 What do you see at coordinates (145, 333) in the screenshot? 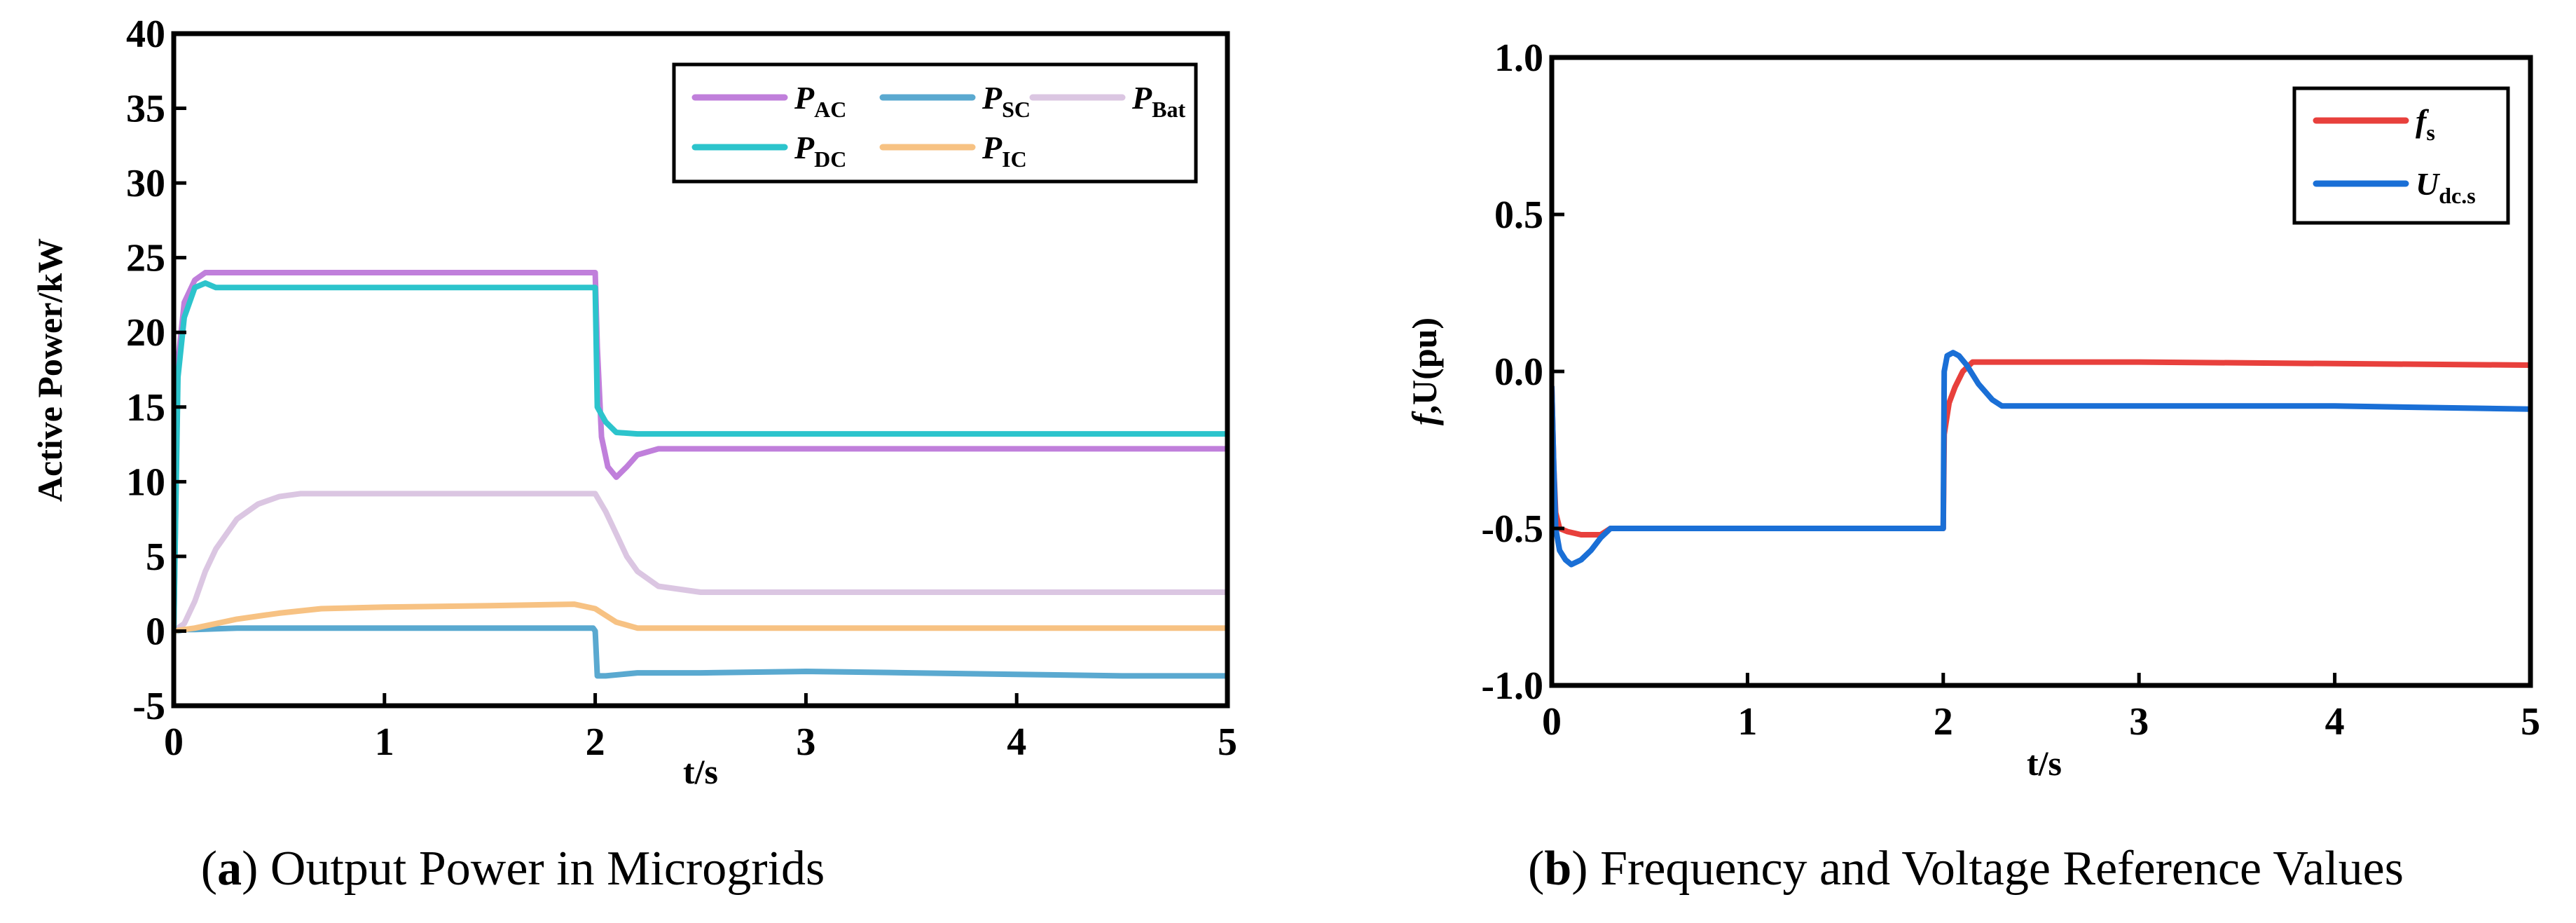
I see `y-tick-label: 20` at bounding box center [145, 333].